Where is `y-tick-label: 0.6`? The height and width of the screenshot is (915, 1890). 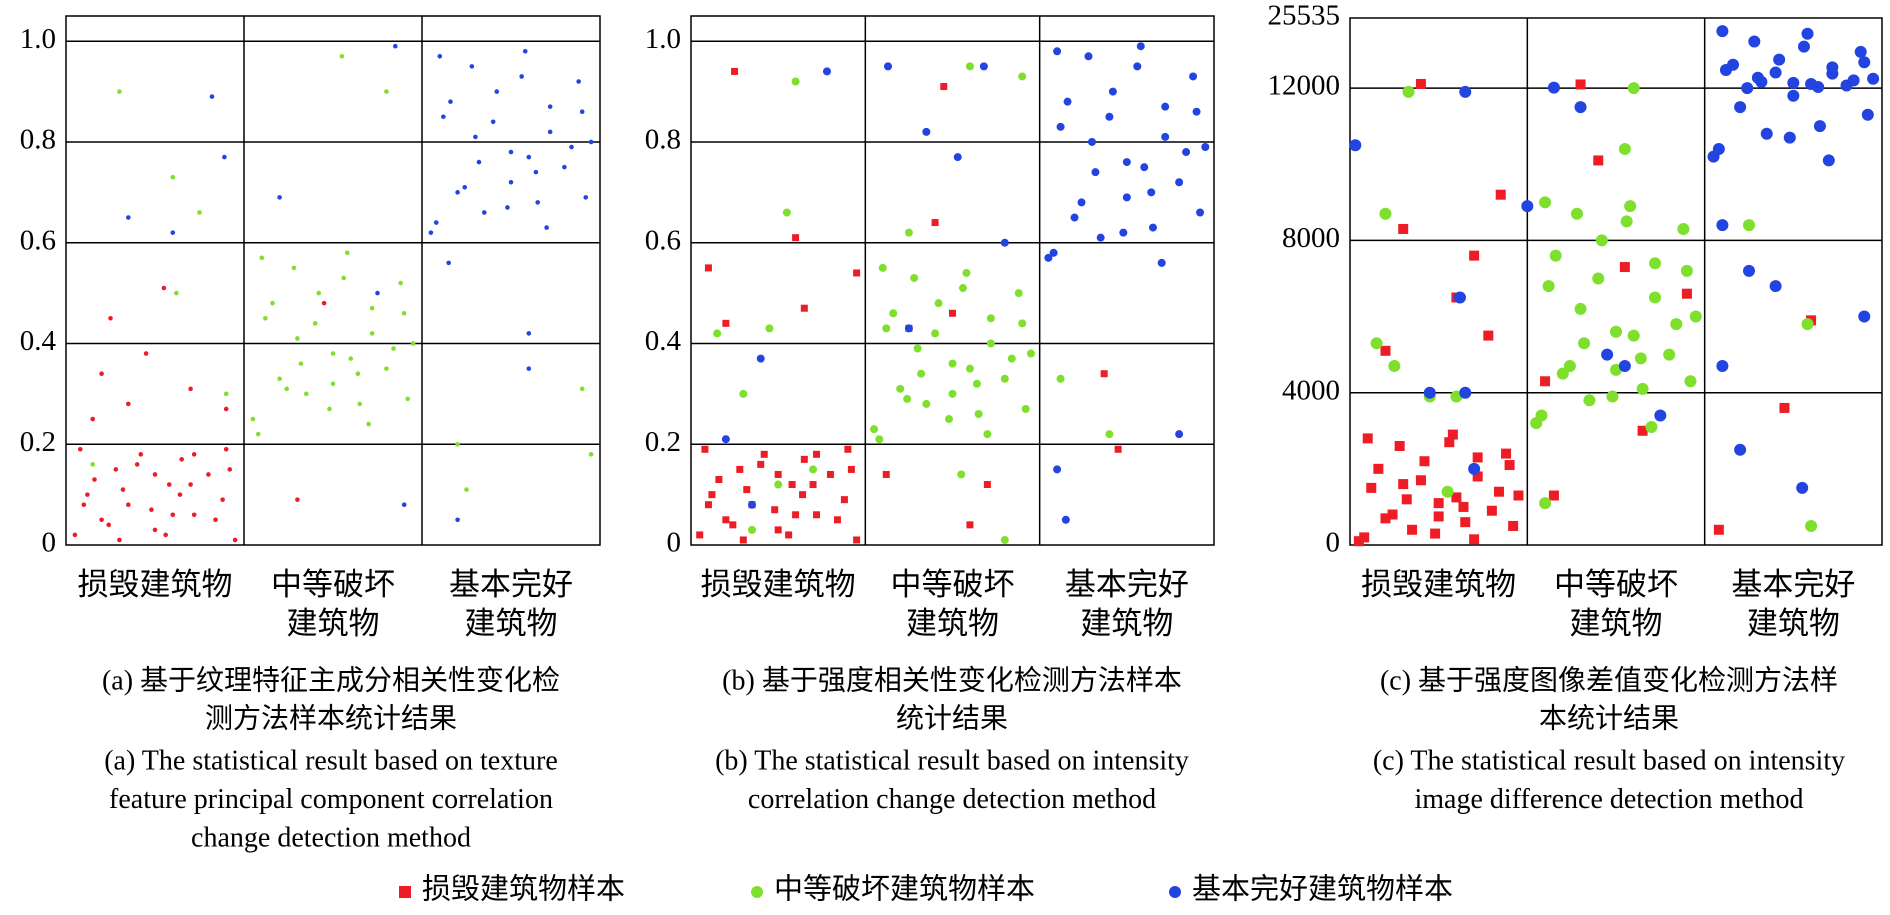 y-tick-label: 0.6 is located at coordinates (663, 240).